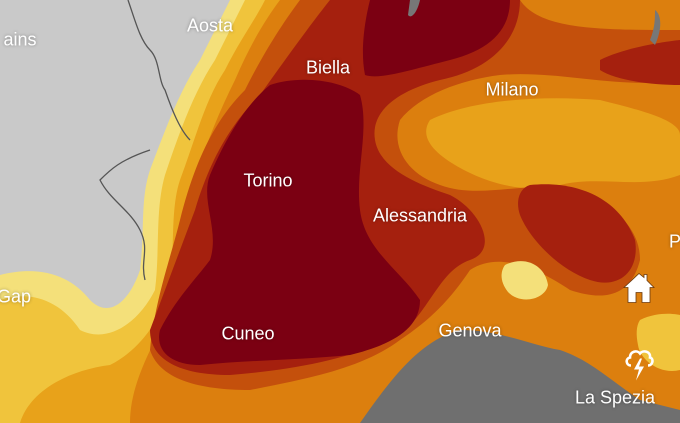  I want to click on city-label-partial: P, so click(674, 241).